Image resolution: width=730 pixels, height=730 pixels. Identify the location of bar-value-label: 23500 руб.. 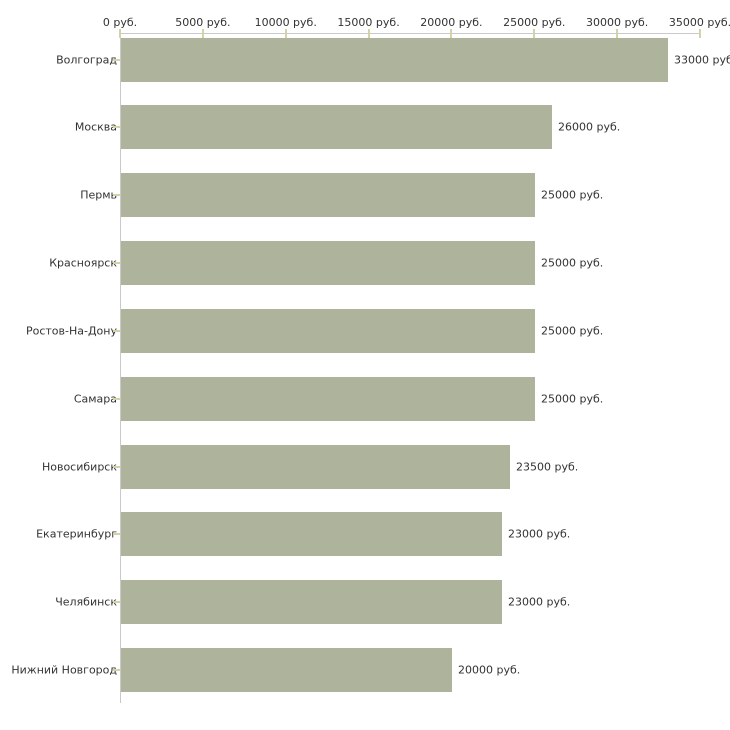
(547, 467).